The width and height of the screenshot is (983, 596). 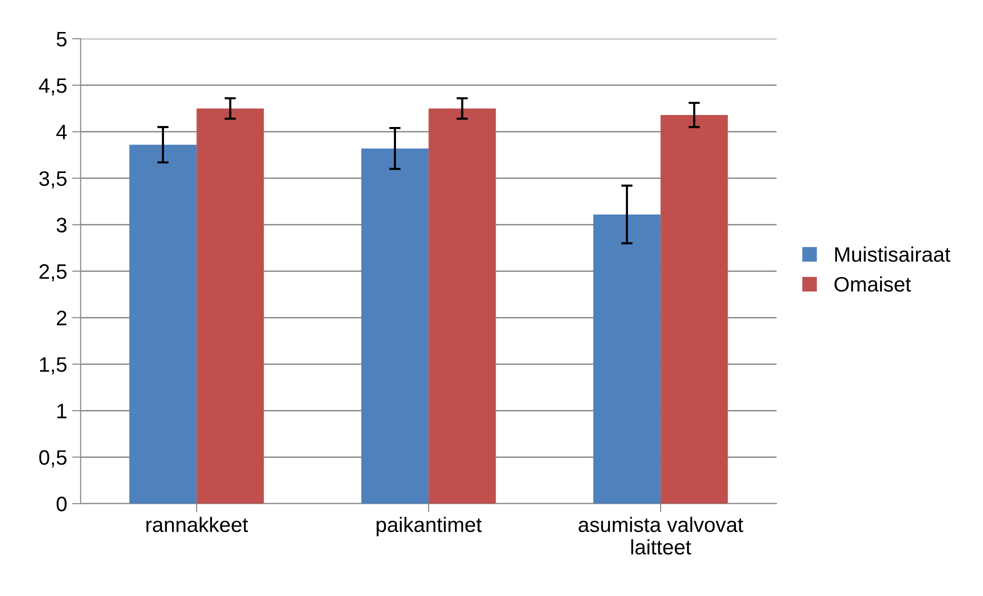 What do you see at coordinates (53, 273) in the screenshot?
I see `y-tick-label: 2,5` at bounding box center [53, 273].